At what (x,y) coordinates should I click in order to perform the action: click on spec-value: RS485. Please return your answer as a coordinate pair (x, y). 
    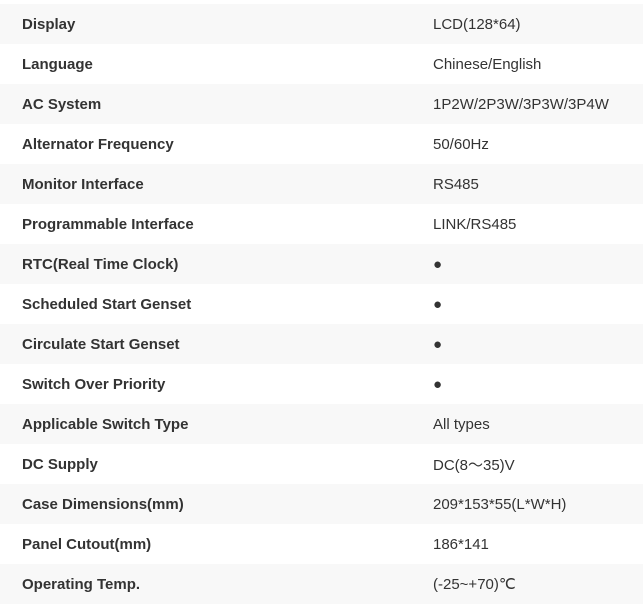
    Looking at the image, I should click on (456, 184).